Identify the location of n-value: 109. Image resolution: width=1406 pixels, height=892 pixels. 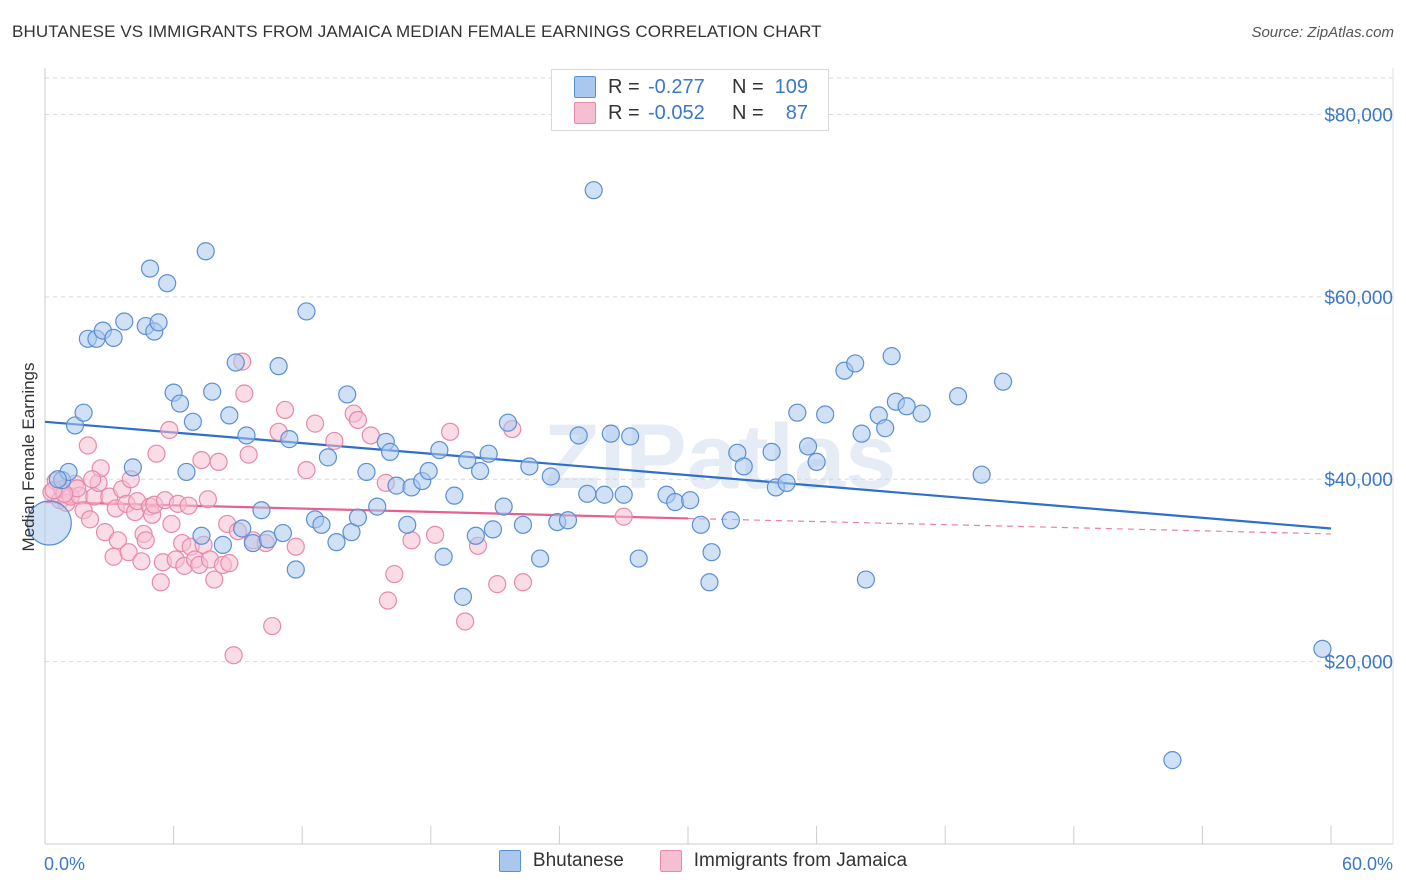
(791, 86).